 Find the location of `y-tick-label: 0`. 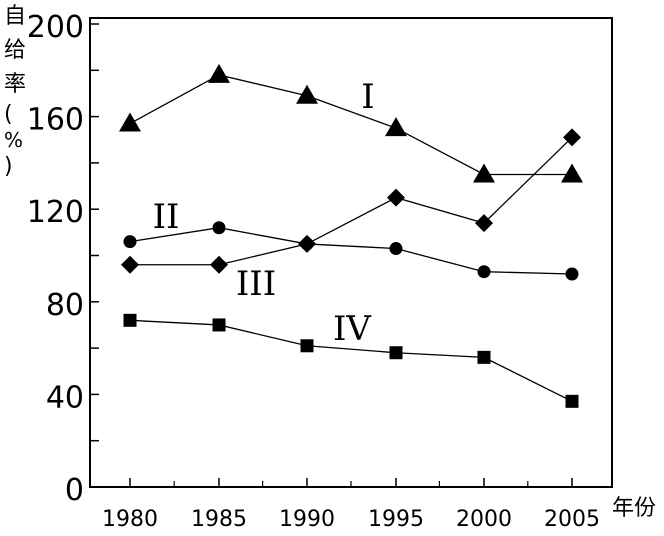

y-tick-label: 0 is located at coordinates (74, 490).